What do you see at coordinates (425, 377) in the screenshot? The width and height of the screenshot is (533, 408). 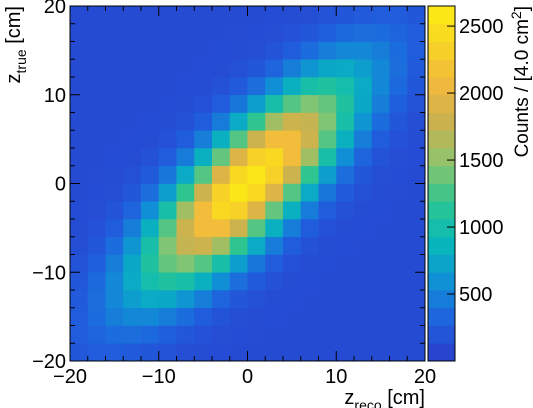 I see `x-tick-label: 20` at bounding box center [425, 377].